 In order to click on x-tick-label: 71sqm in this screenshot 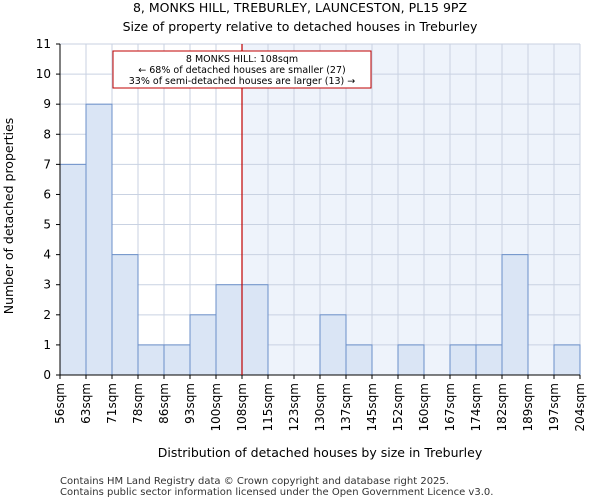, I will do `click(112, 403)`.